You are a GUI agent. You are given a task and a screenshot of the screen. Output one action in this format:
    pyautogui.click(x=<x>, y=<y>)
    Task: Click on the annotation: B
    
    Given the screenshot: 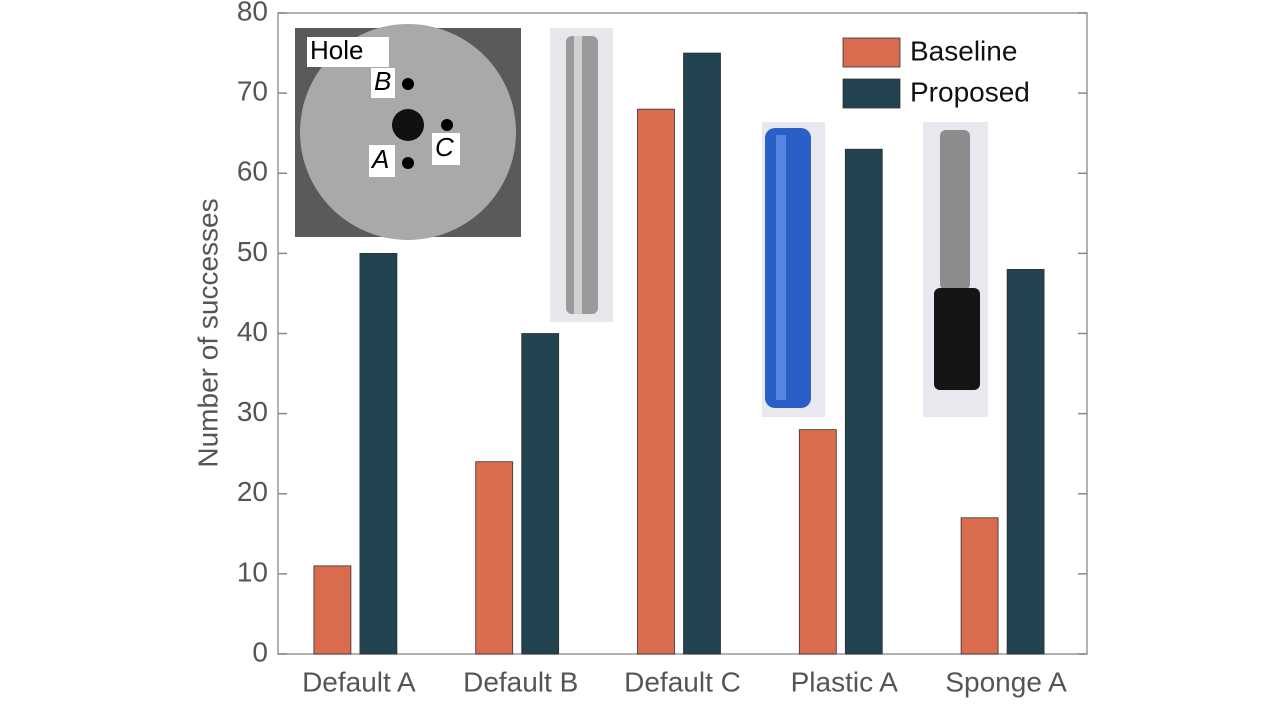 What is the action you would take?
    pyautogui.click(x=382, y=81)
    